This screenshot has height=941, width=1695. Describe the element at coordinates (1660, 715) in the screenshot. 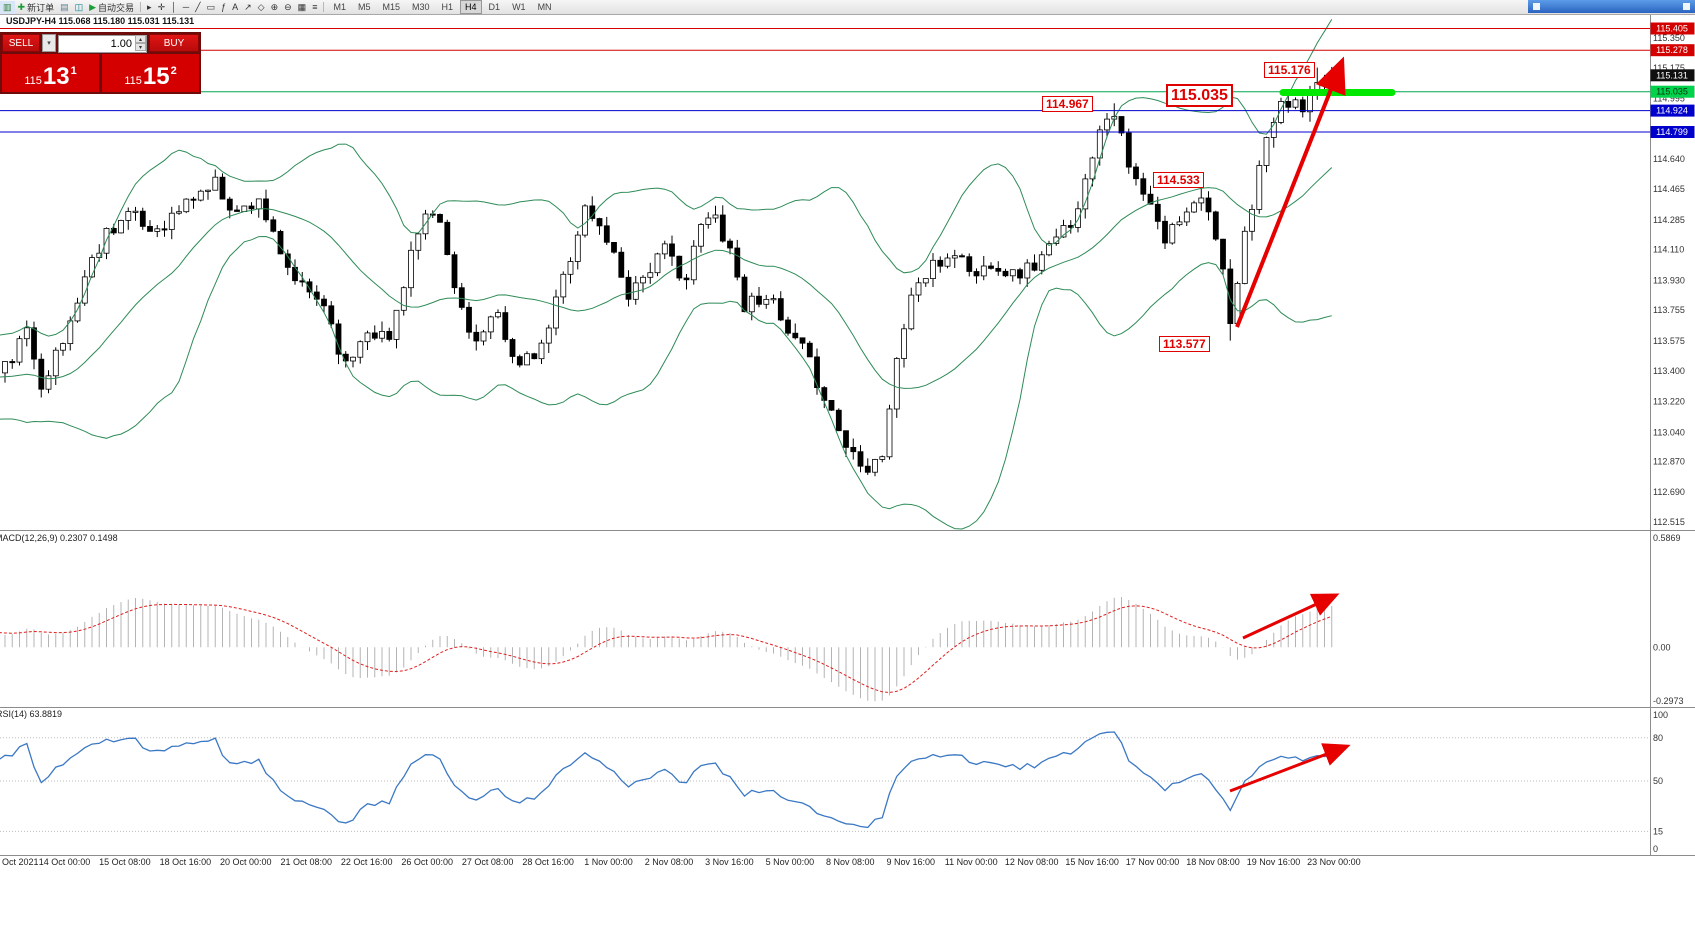

I see `svg-text: 100` at that location.